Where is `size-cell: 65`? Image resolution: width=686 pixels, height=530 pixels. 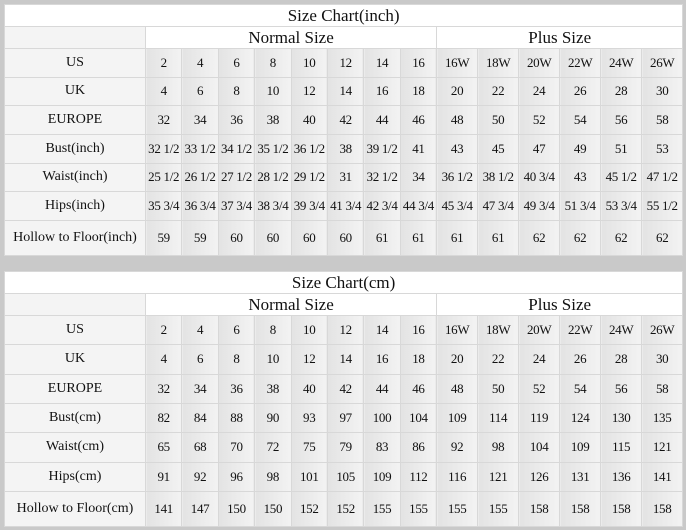 size-cell: 65 is located at coordinates (163, 447).